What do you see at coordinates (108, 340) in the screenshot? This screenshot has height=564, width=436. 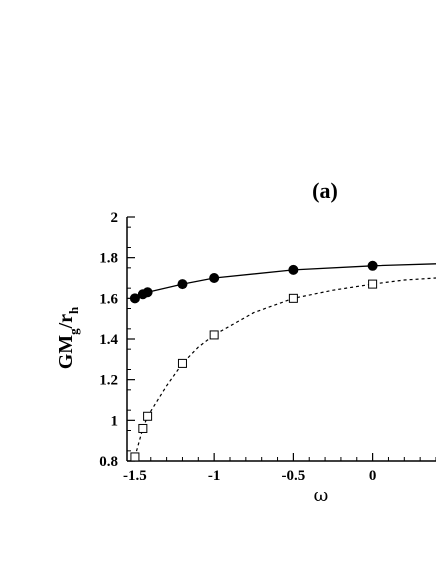 I see `y-tick-label: 1.4` at bounding box center [108, 340].